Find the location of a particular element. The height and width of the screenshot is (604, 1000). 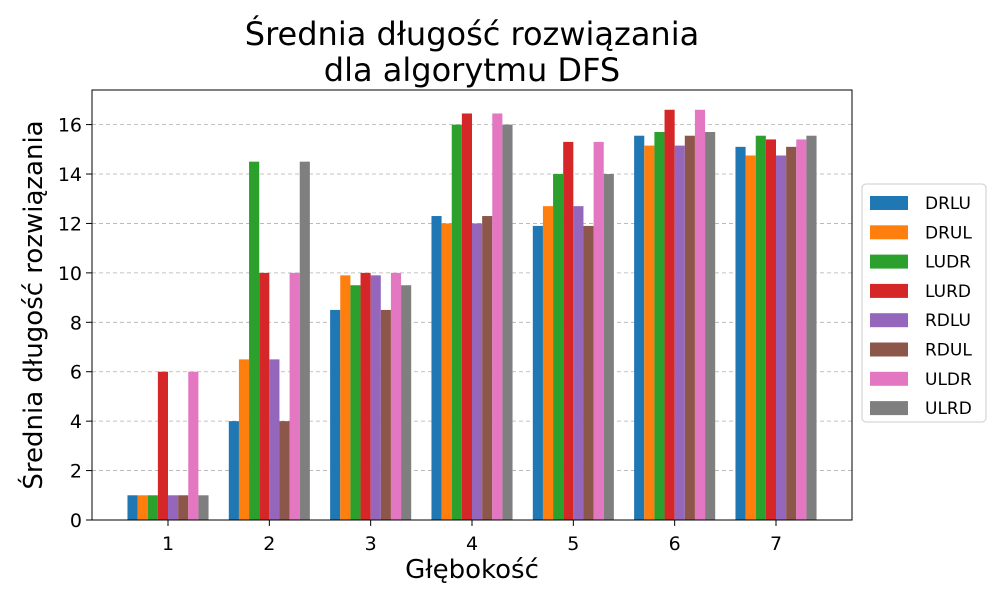

y-tick-label: 4 is located at coordinates (76, 422).